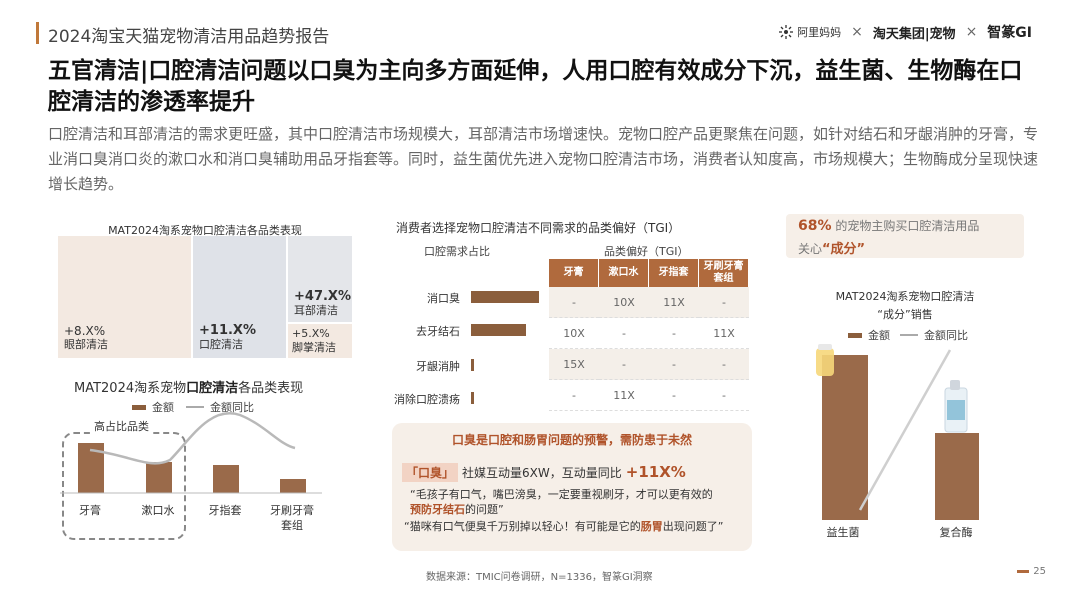  I want to click on table-row: - 11X - -, so click(649, 395).